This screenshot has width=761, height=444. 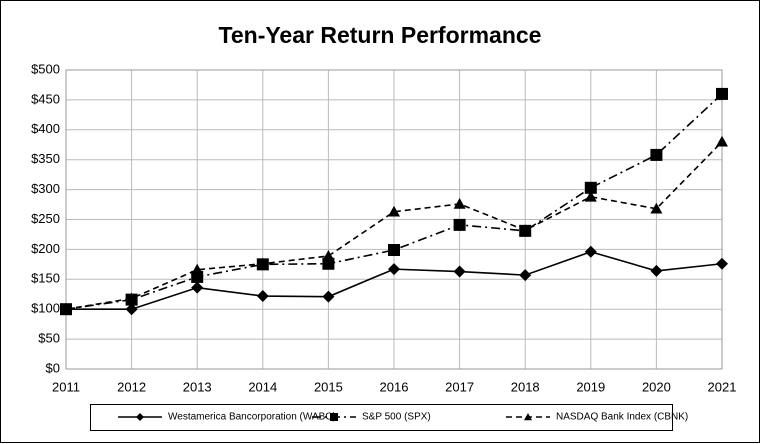 I want to click on y-tick-label: $200, so click(x=45, y=248).